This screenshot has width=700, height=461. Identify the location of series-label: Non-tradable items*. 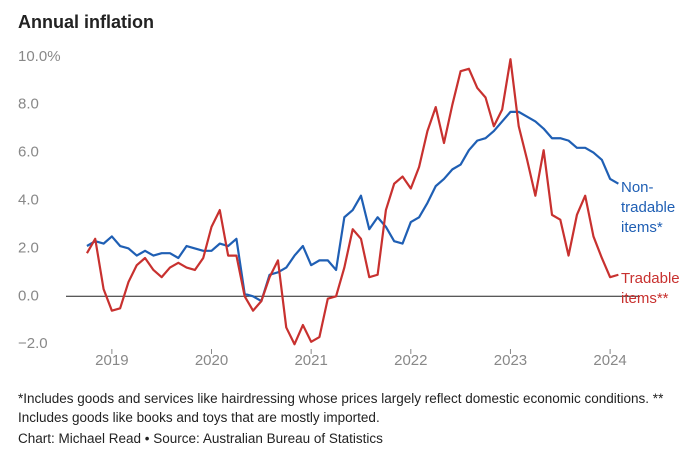
(648, 207).